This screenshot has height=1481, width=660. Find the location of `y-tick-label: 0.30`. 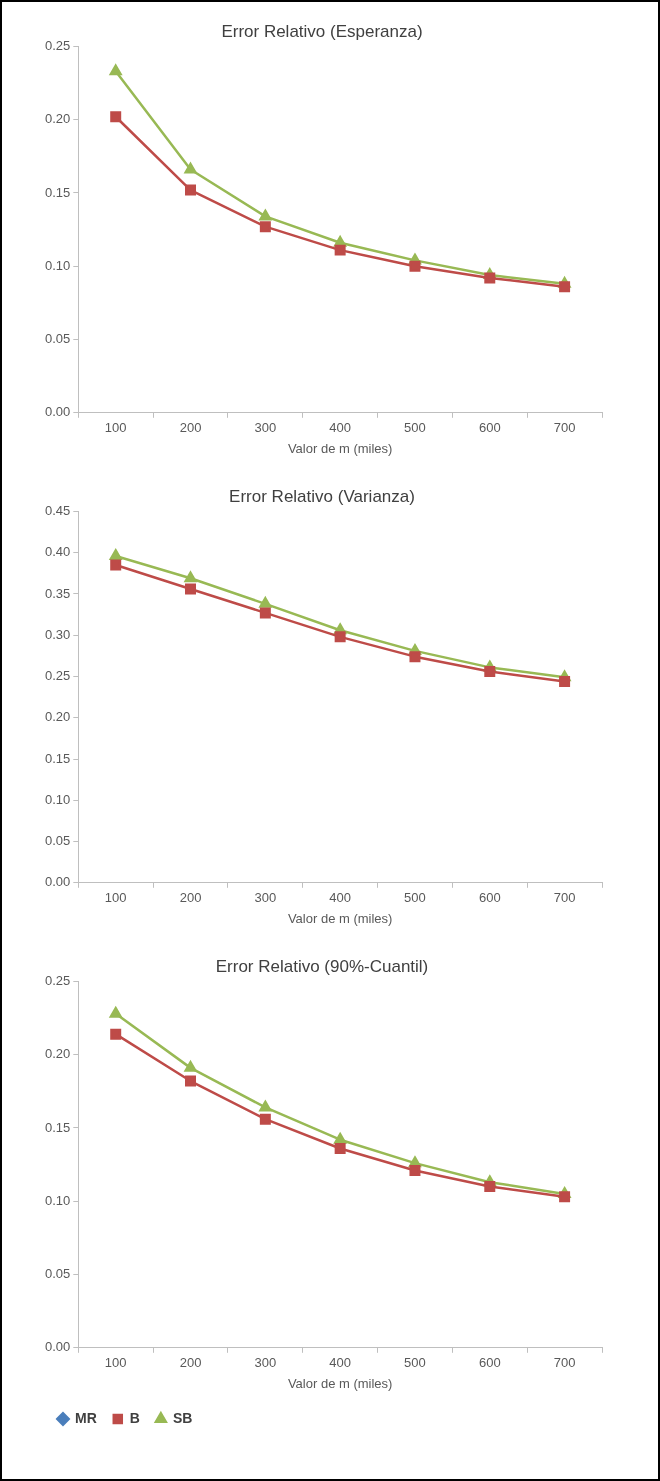

y-tick-label: 0.30 is located at coordinates (57, 634).